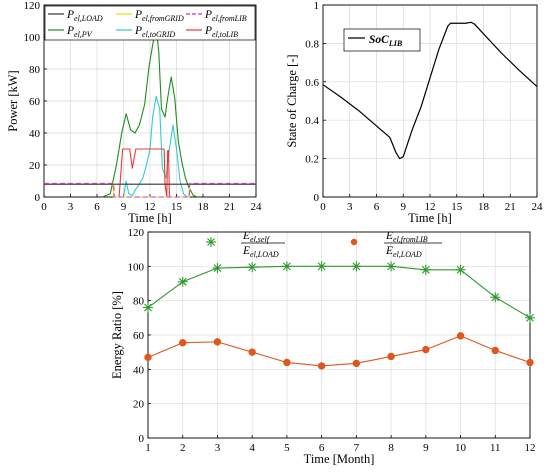  What do you see at coordinates (246, 251) in the screenshot?
I see `ratio-legend-denominator-self-base: E` at bounding box center [246, 251].